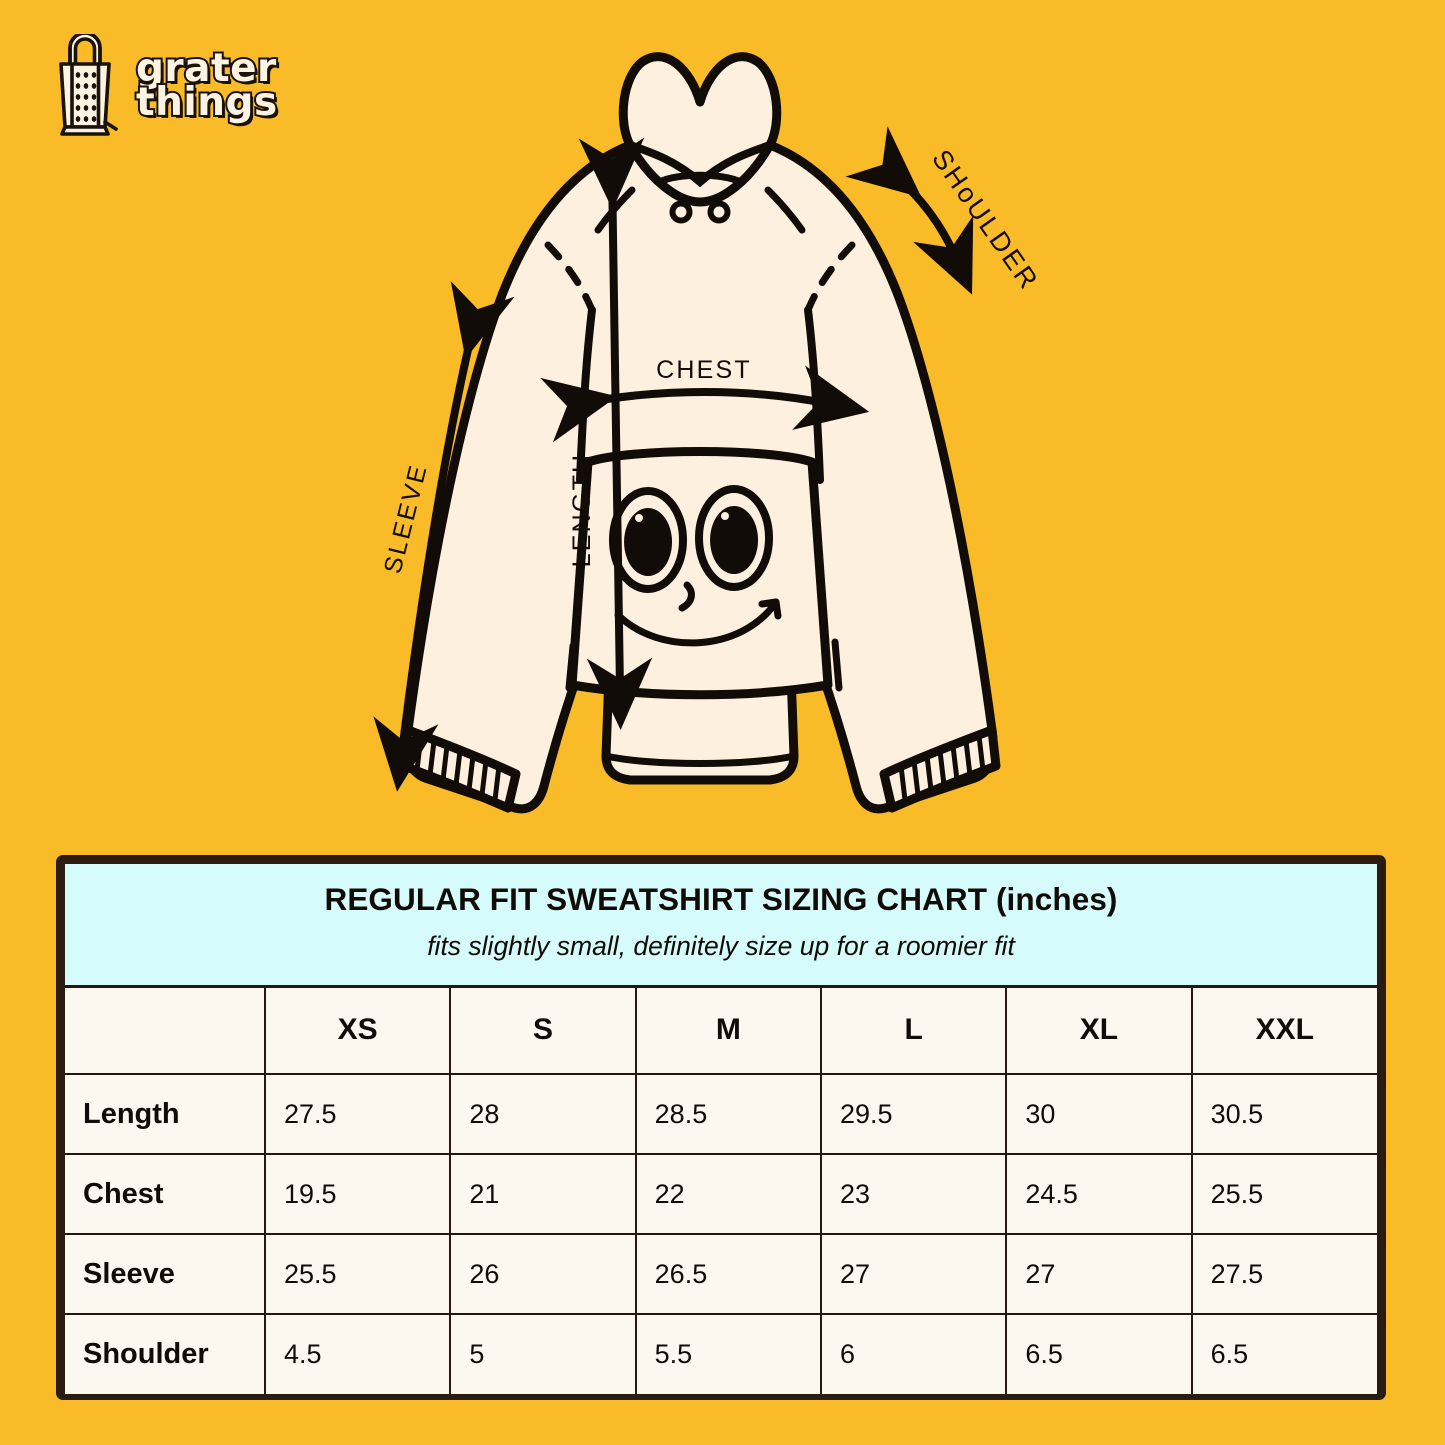  Describe the element at coordinates (913, 1353) in the screenshot. I see `cell-shoulder-l: 6` at that location.